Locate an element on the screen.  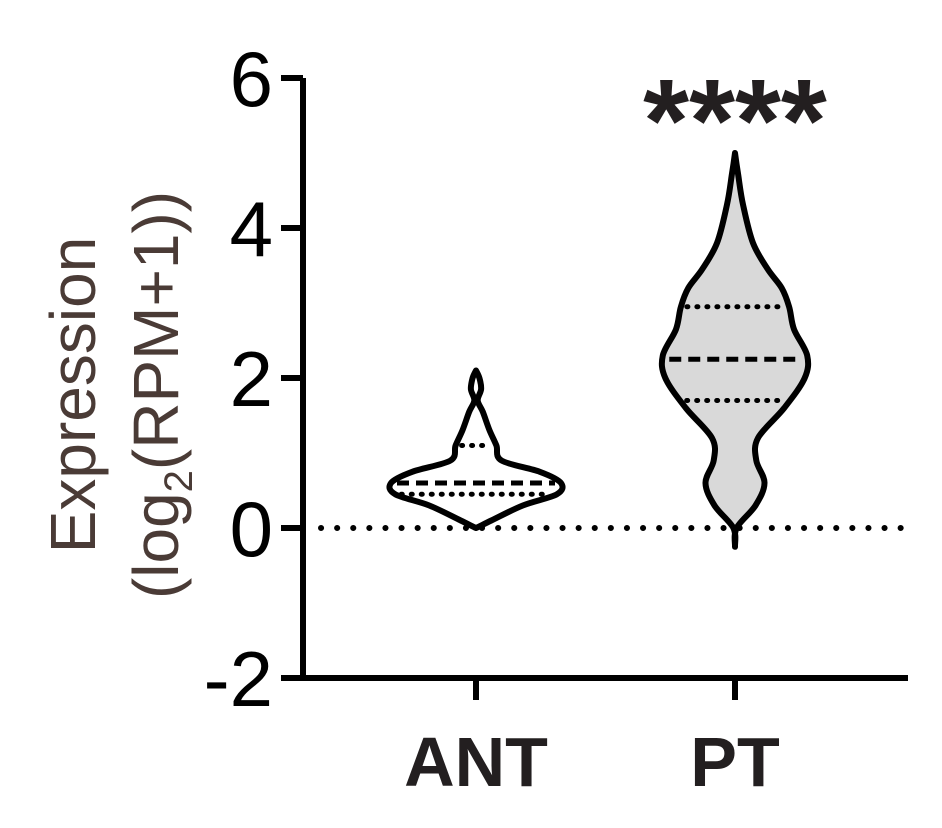
labels: Expression (log2(RPM+1)) is located at coordinates (119, 395).